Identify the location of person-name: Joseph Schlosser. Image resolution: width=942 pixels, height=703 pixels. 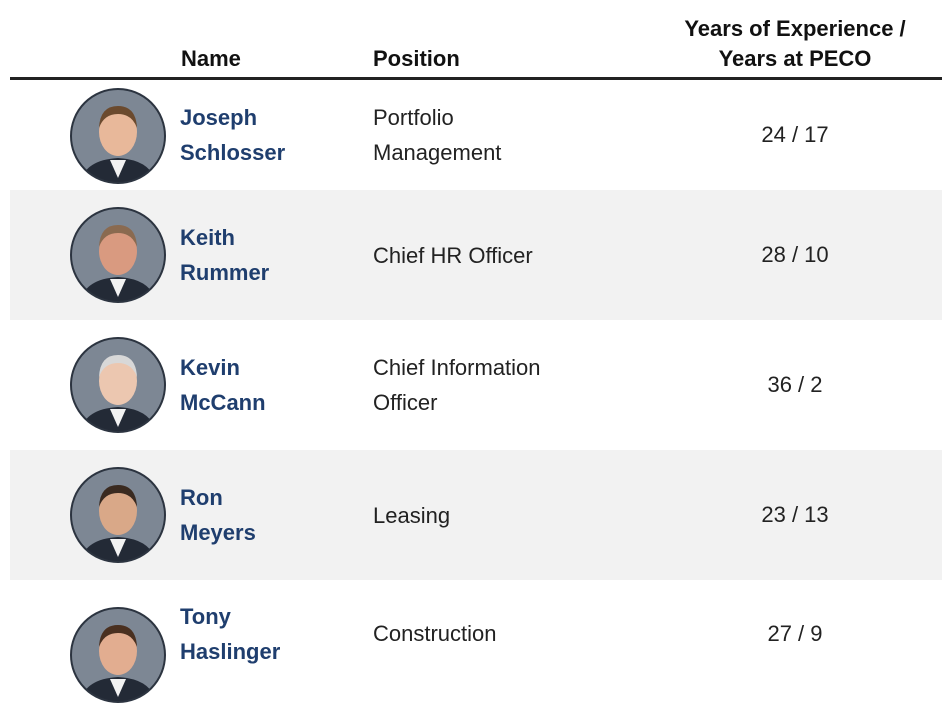
(233, 135).